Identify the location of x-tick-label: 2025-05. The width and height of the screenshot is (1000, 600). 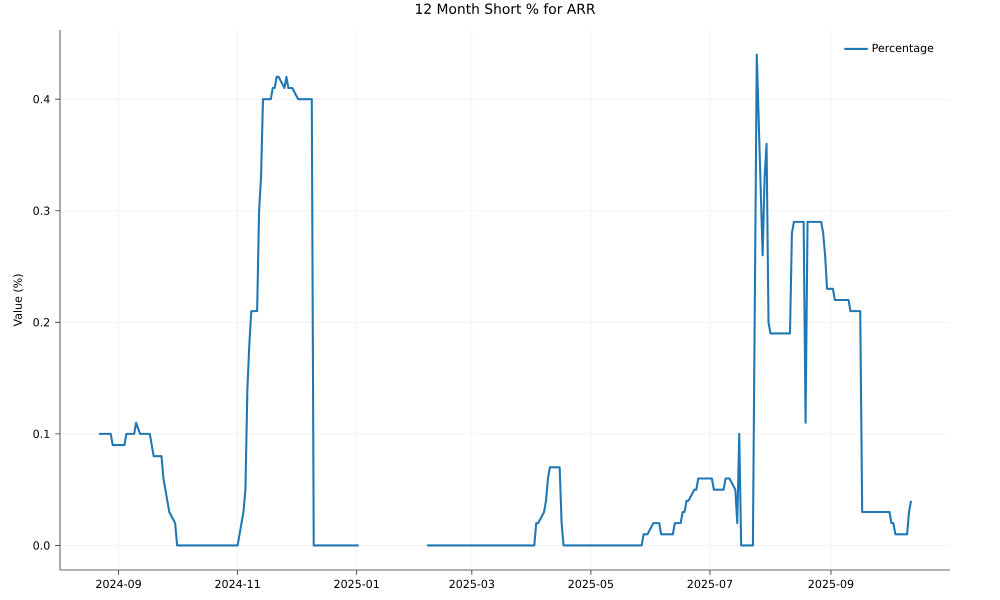
(591, 584).